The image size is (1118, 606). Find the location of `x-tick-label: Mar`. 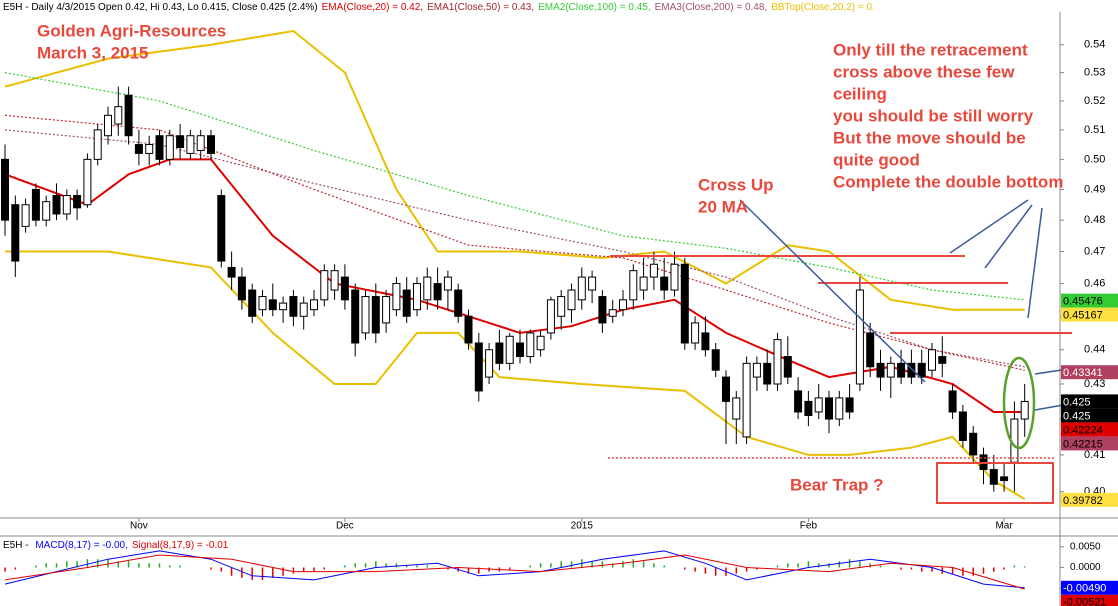

x-tick-label: Mar is located at coordinates (1004, 526).